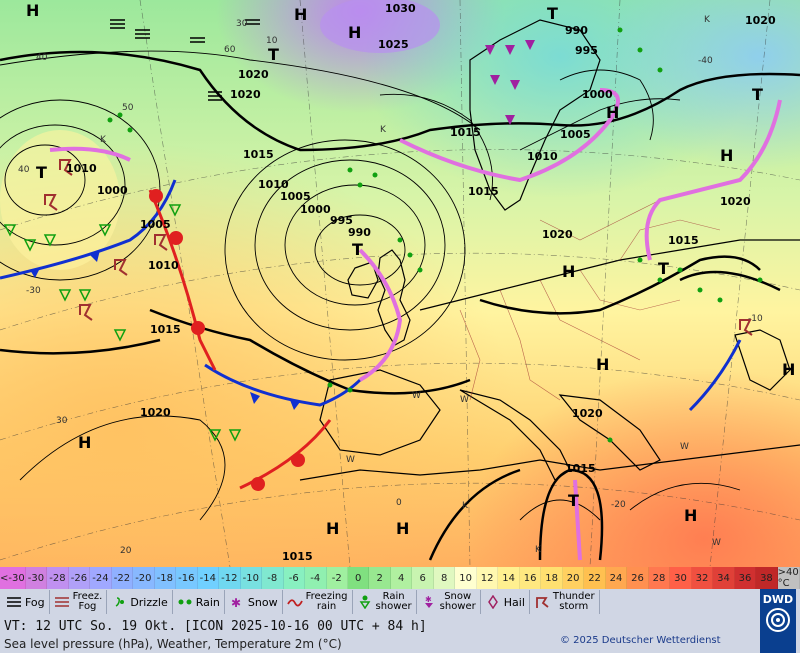 The height and width of the screenshot is (653, 800). Describe the element at coordinates (207, 602) in the screenshot. I see `legend-item-label: Rain` at that location.